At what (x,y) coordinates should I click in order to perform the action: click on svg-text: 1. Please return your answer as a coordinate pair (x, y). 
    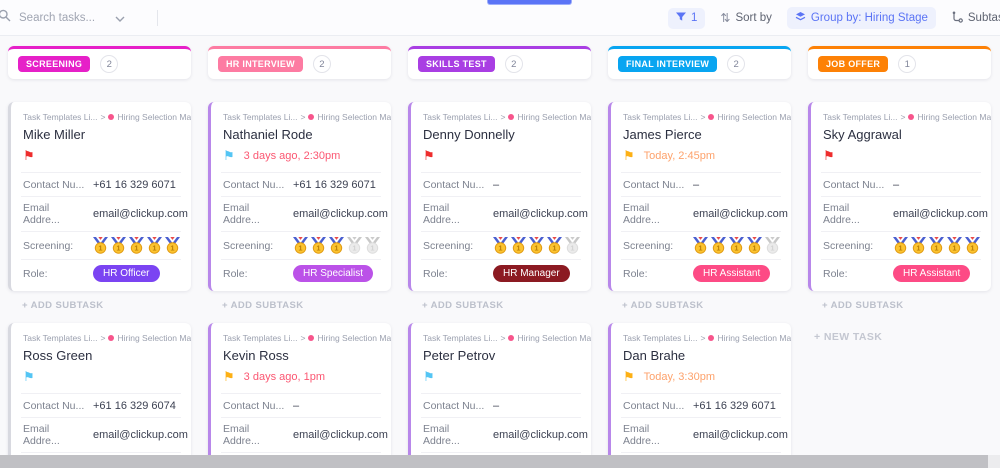
    Looking at the image, I should click on (336, 248).